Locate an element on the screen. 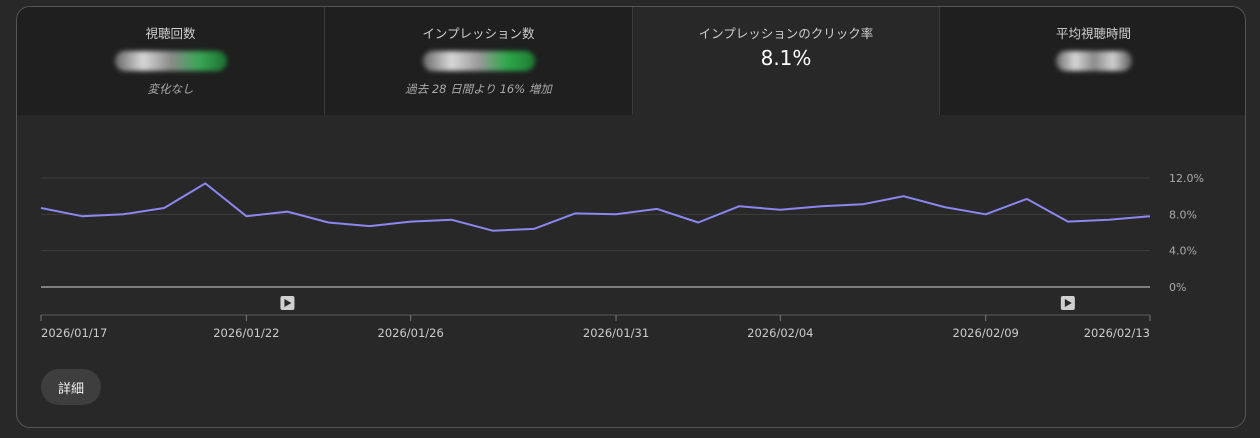  tab-views: 視聴回数 変化なし is located at coordinates (171, 61).